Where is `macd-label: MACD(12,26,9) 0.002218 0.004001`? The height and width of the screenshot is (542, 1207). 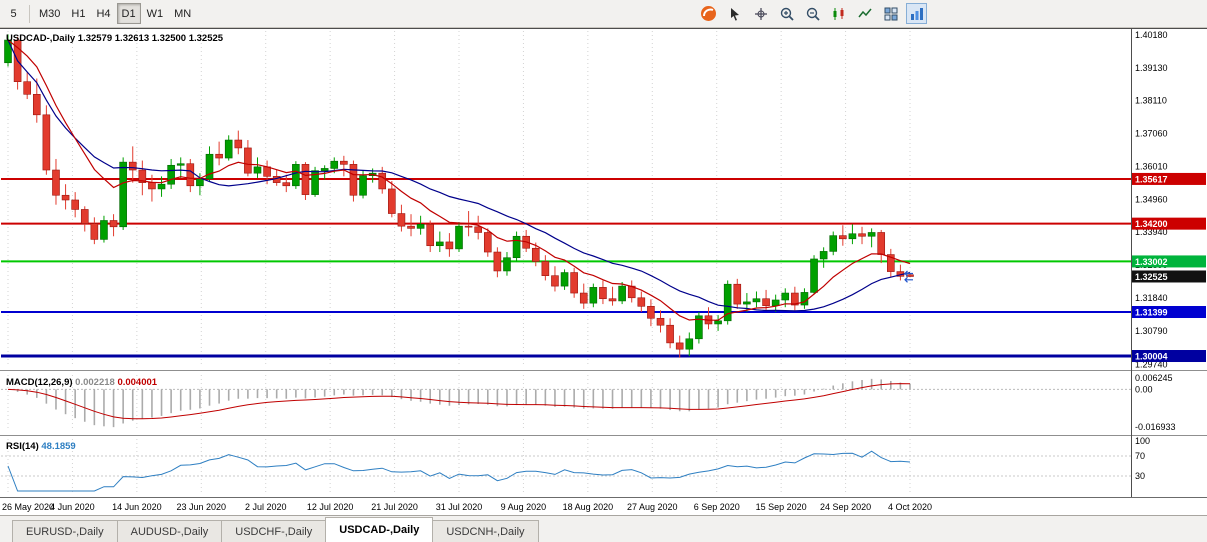
macd-label: MACD(12,26,9) 0.002218 0.004001 is located at coordinates (81, 382).